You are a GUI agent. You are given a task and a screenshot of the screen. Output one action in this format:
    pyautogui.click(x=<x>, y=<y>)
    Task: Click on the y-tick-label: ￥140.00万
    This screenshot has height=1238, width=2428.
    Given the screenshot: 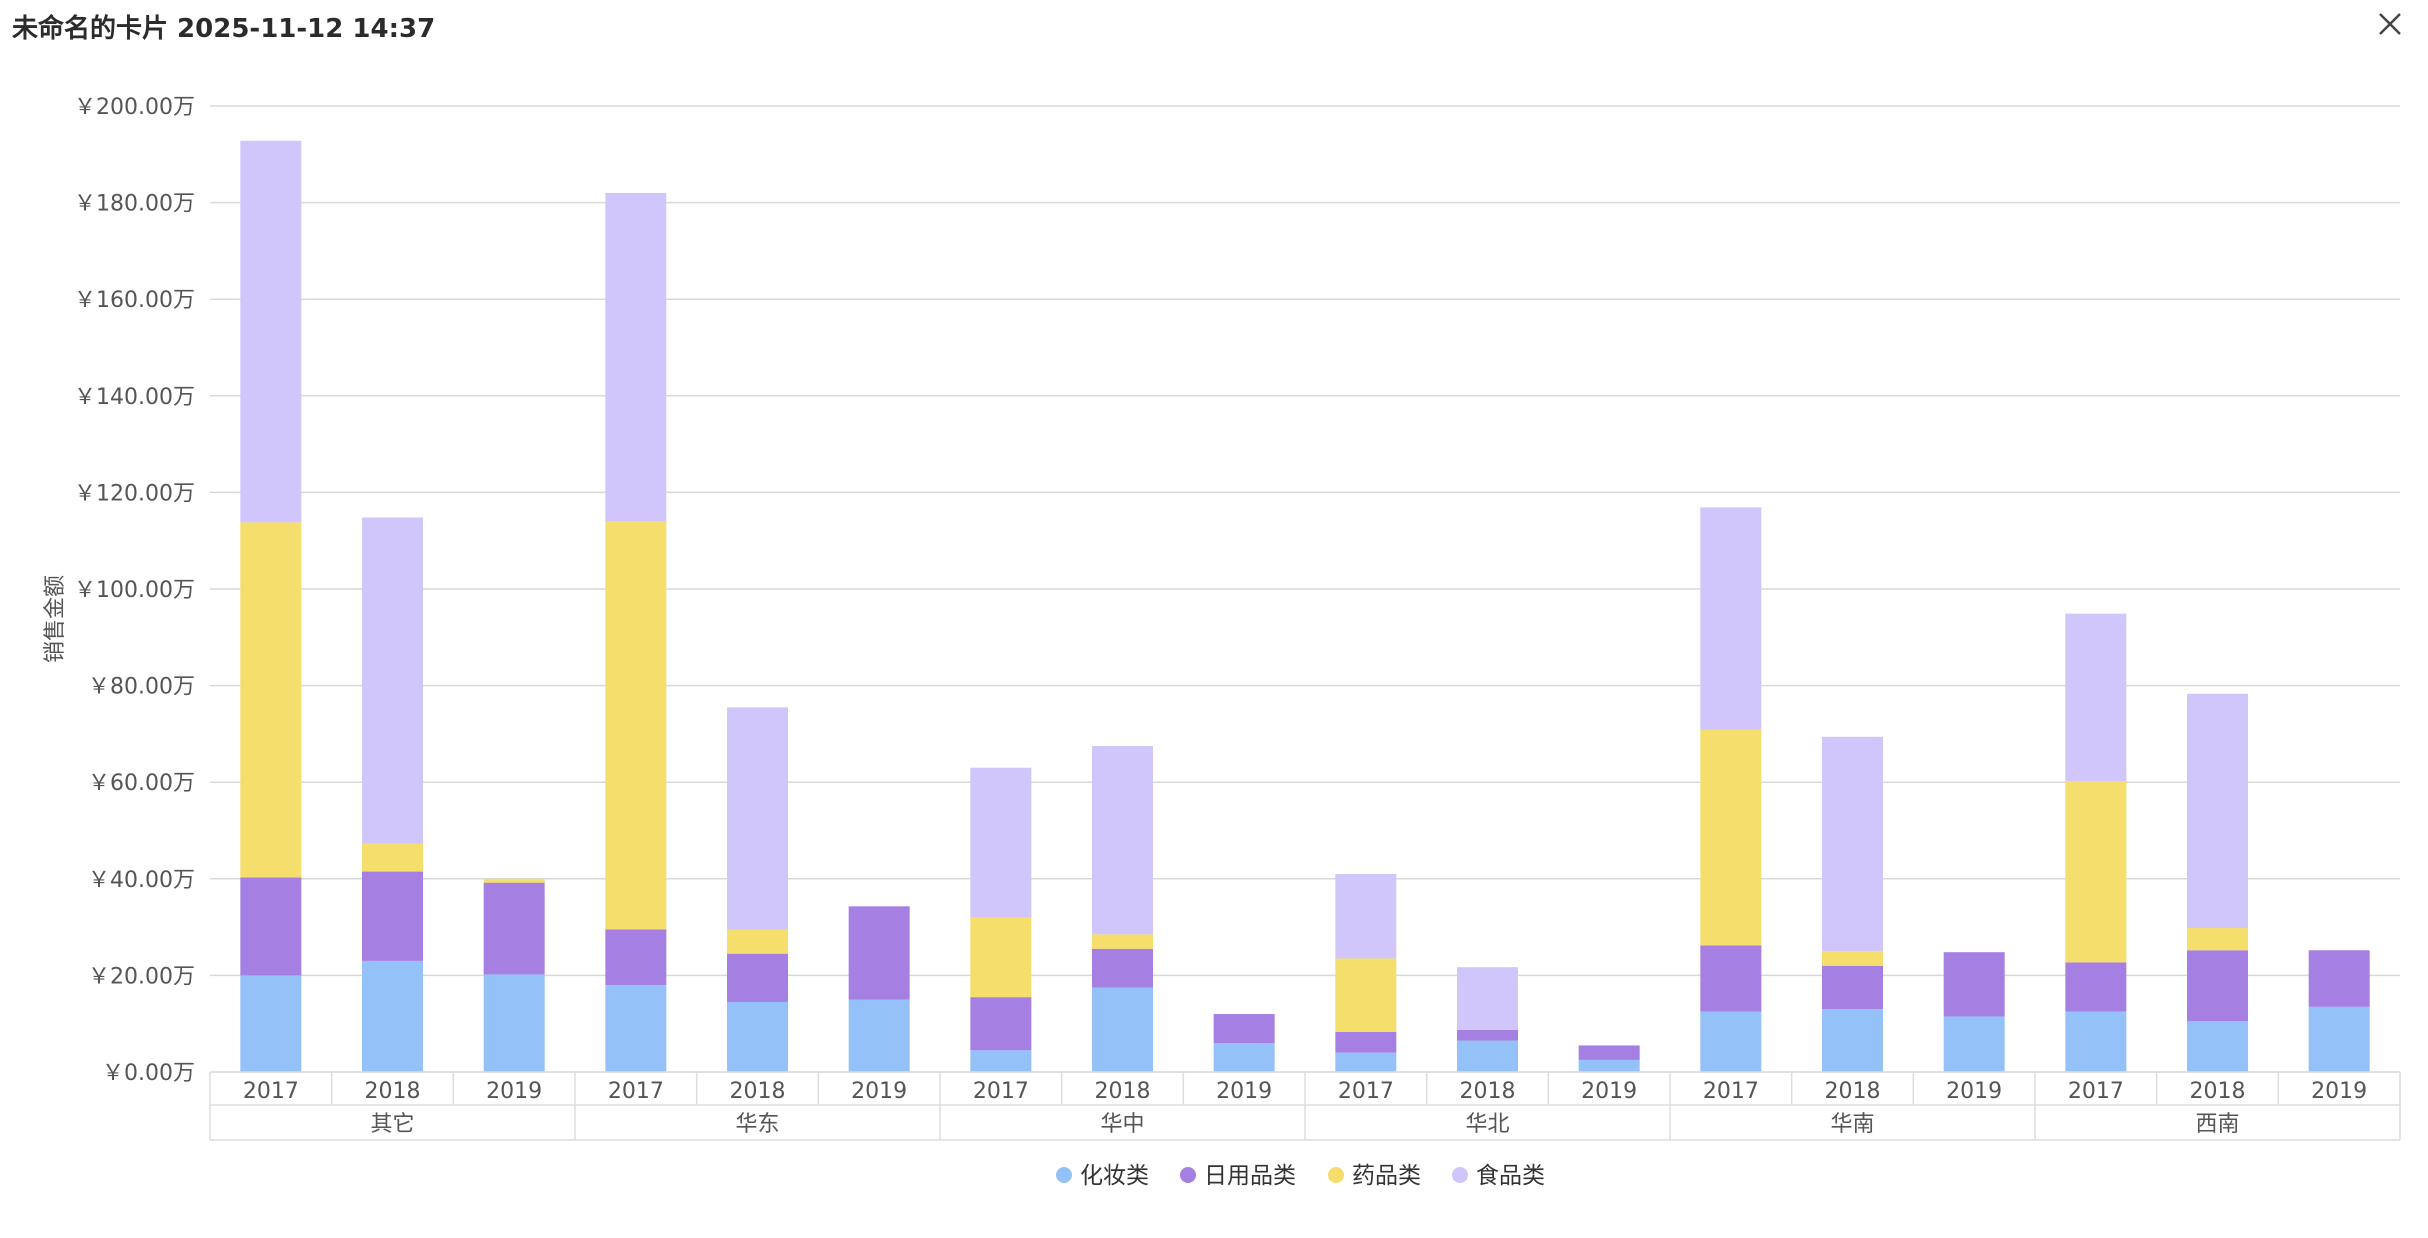 What is the action you would take?
    pyautogui.click(x=134, y=397)
    